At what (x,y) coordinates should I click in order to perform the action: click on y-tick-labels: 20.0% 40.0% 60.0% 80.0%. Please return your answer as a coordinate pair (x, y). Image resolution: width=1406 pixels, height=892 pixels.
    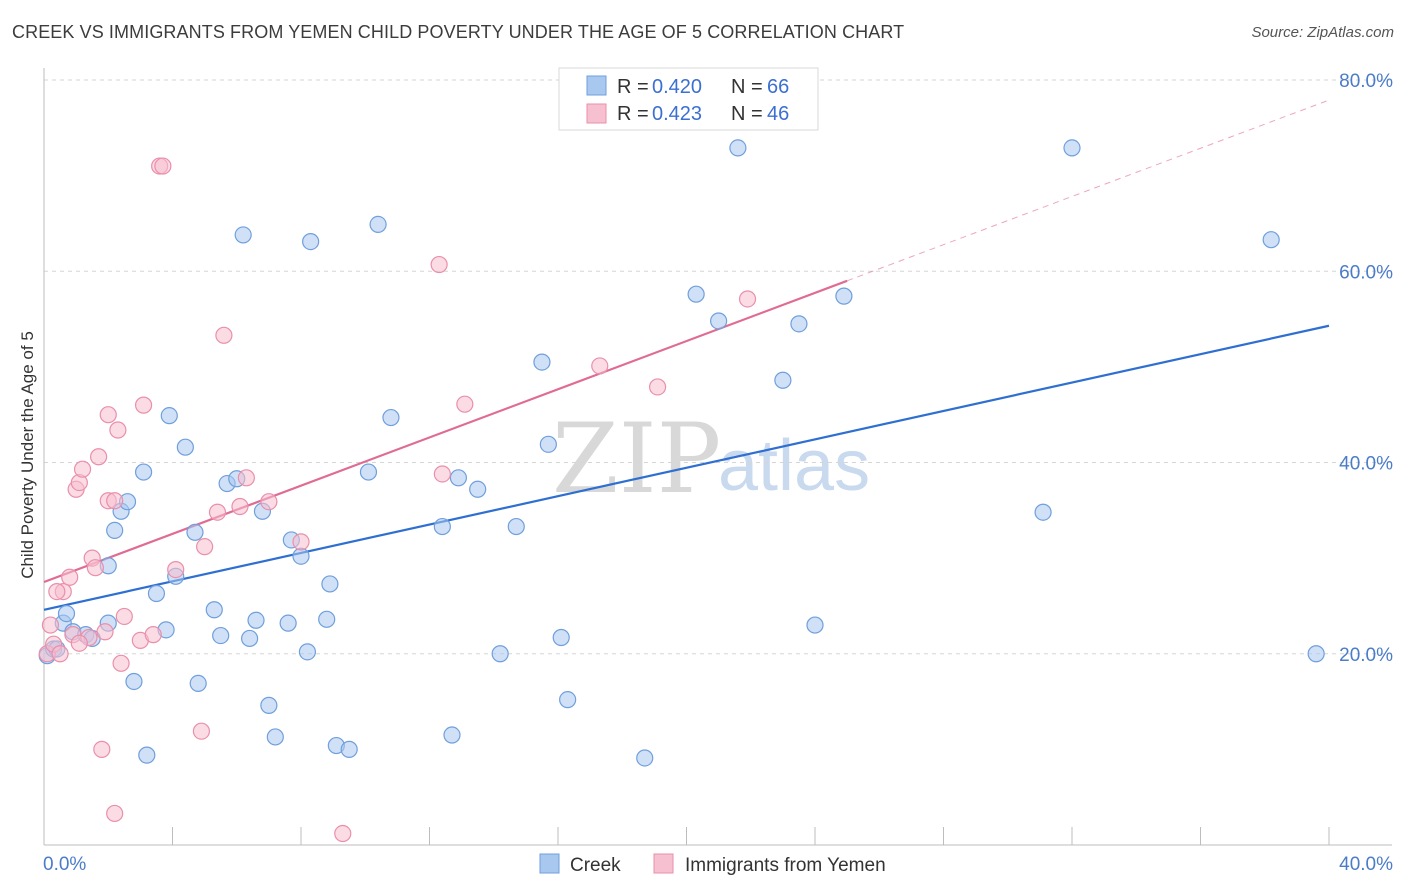
    Looking at the image, I should click on (1366, 368).